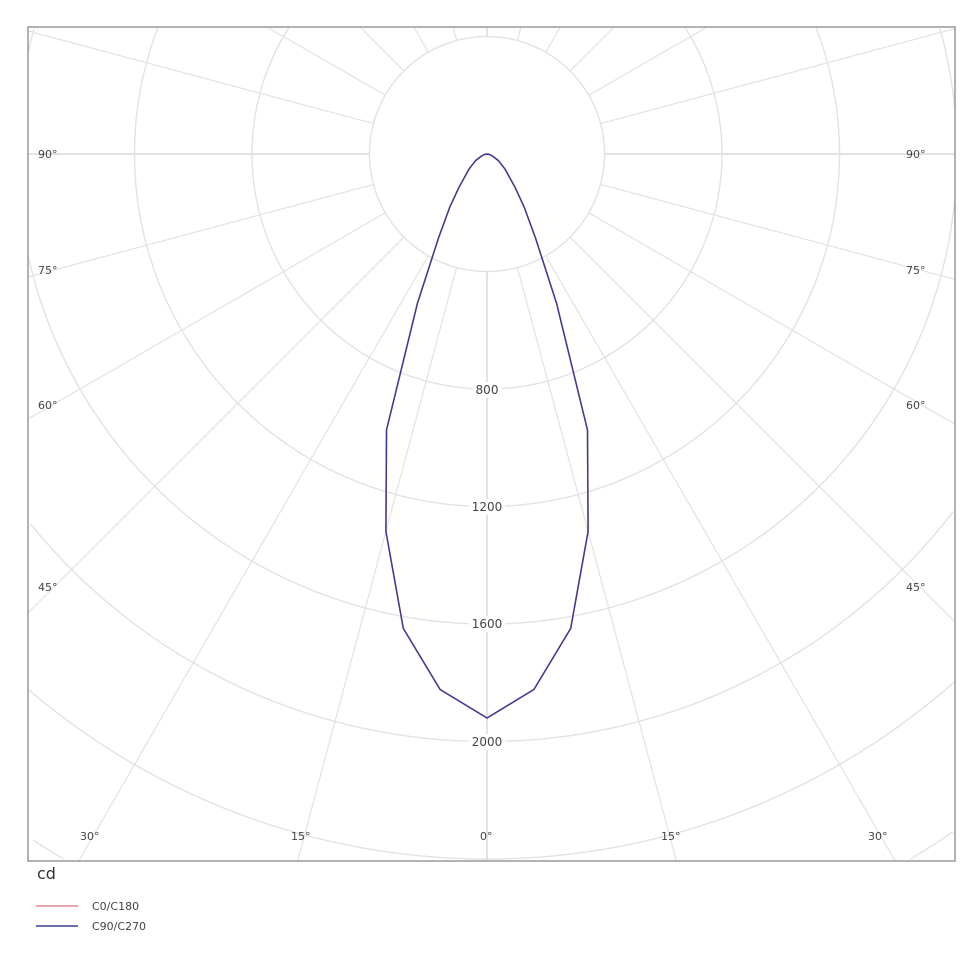 This screenshot has height=971, width=970. Describe the element at coordinates (487, 566) in the screenshot. I see `radial-tick-labels: 800 1200 1600 2000` at that location.